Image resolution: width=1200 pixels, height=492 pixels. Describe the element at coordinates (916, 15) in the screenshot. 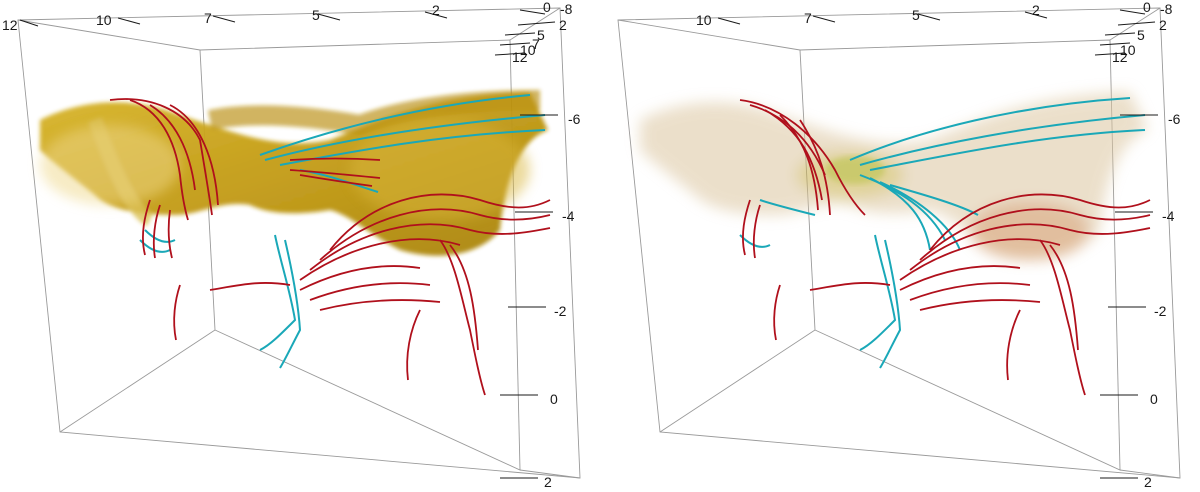

I see `tick-label-top-2: 5` at that location.